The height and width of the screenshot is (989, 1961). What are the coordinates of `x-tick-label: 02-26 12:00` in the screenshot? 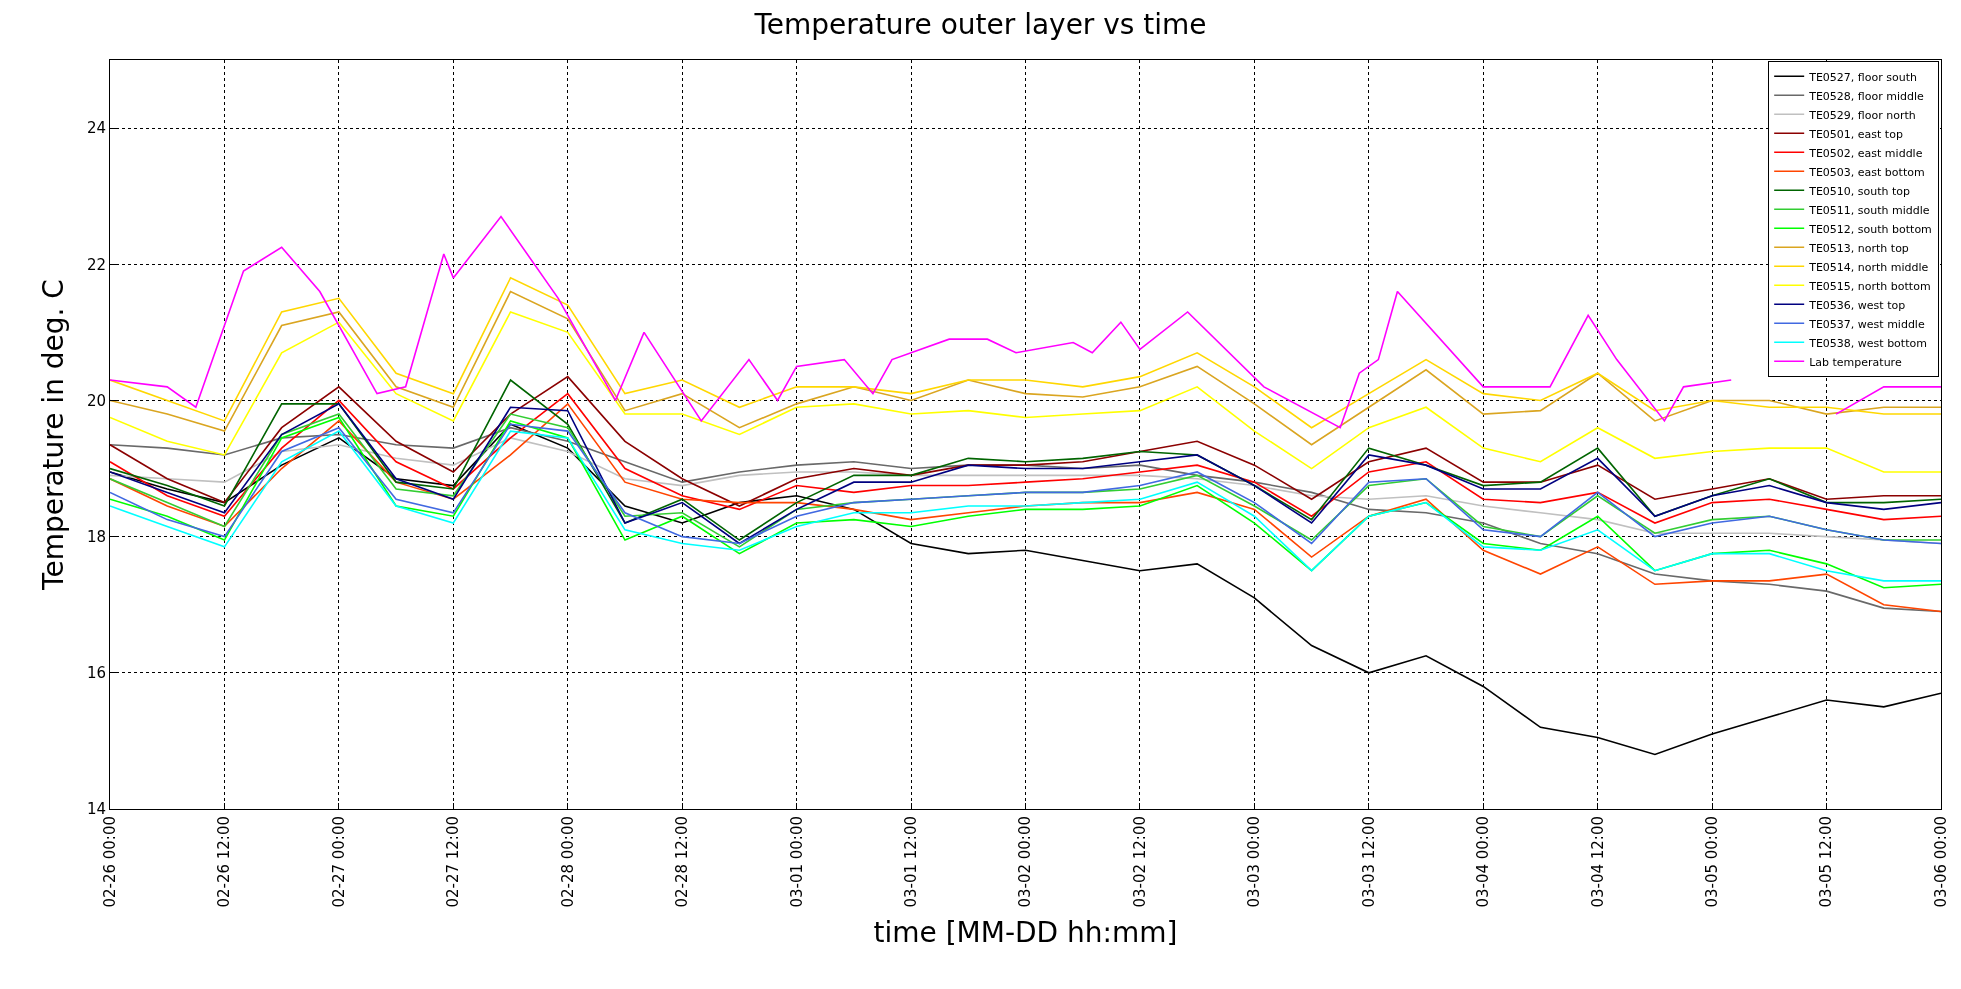 It's located at (224, 862).